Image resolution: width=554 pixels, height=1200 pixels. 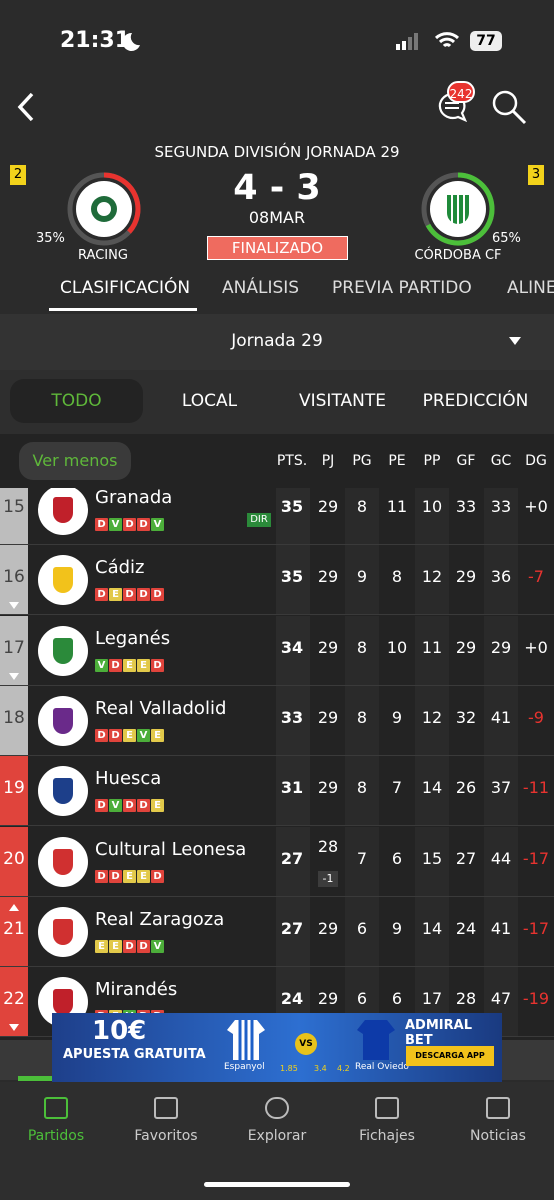 What do you see at coordinates (530, 288) in the screenshot?
I see `tab: ALINE` at bounding box center [530, 288].